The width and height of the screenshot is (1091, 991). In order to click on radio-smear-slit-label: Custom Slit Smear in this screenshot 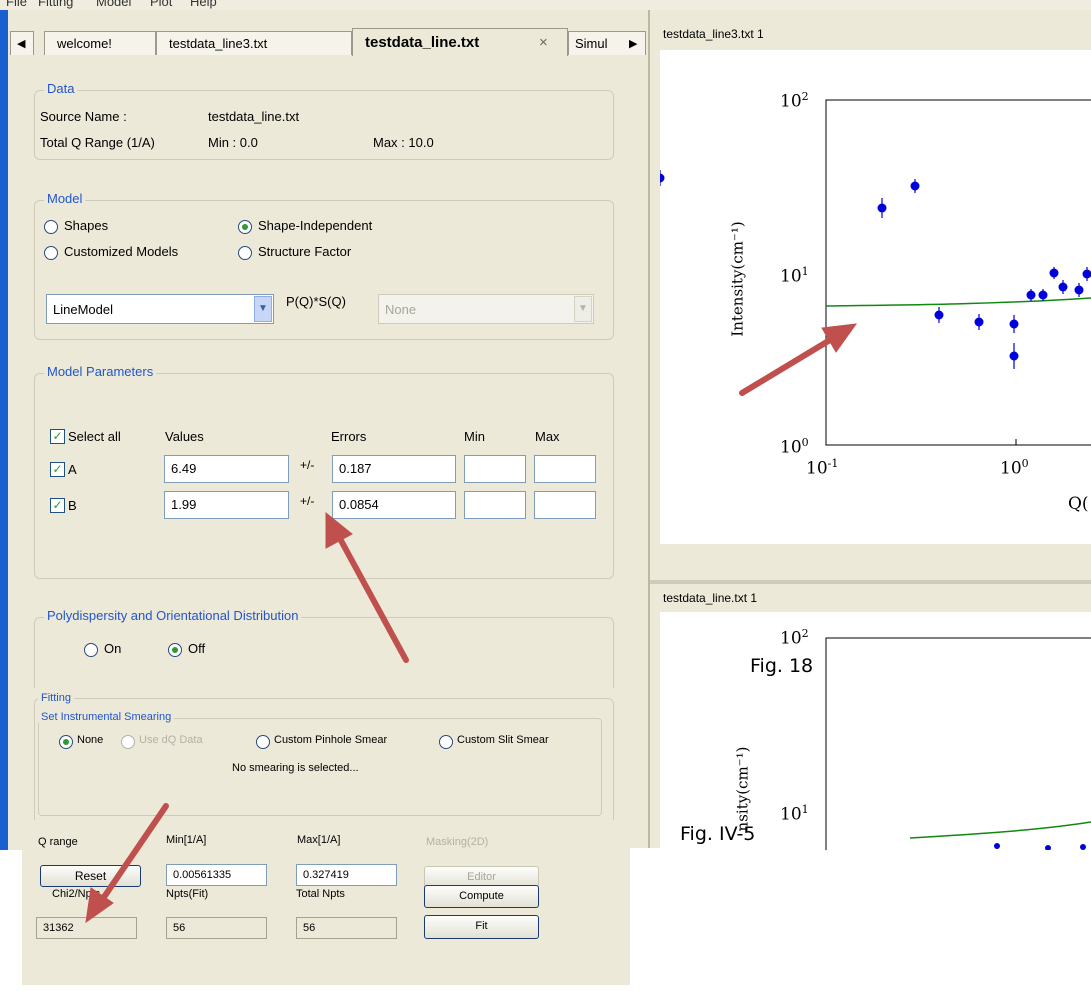, I will do `click(503, 740)`.